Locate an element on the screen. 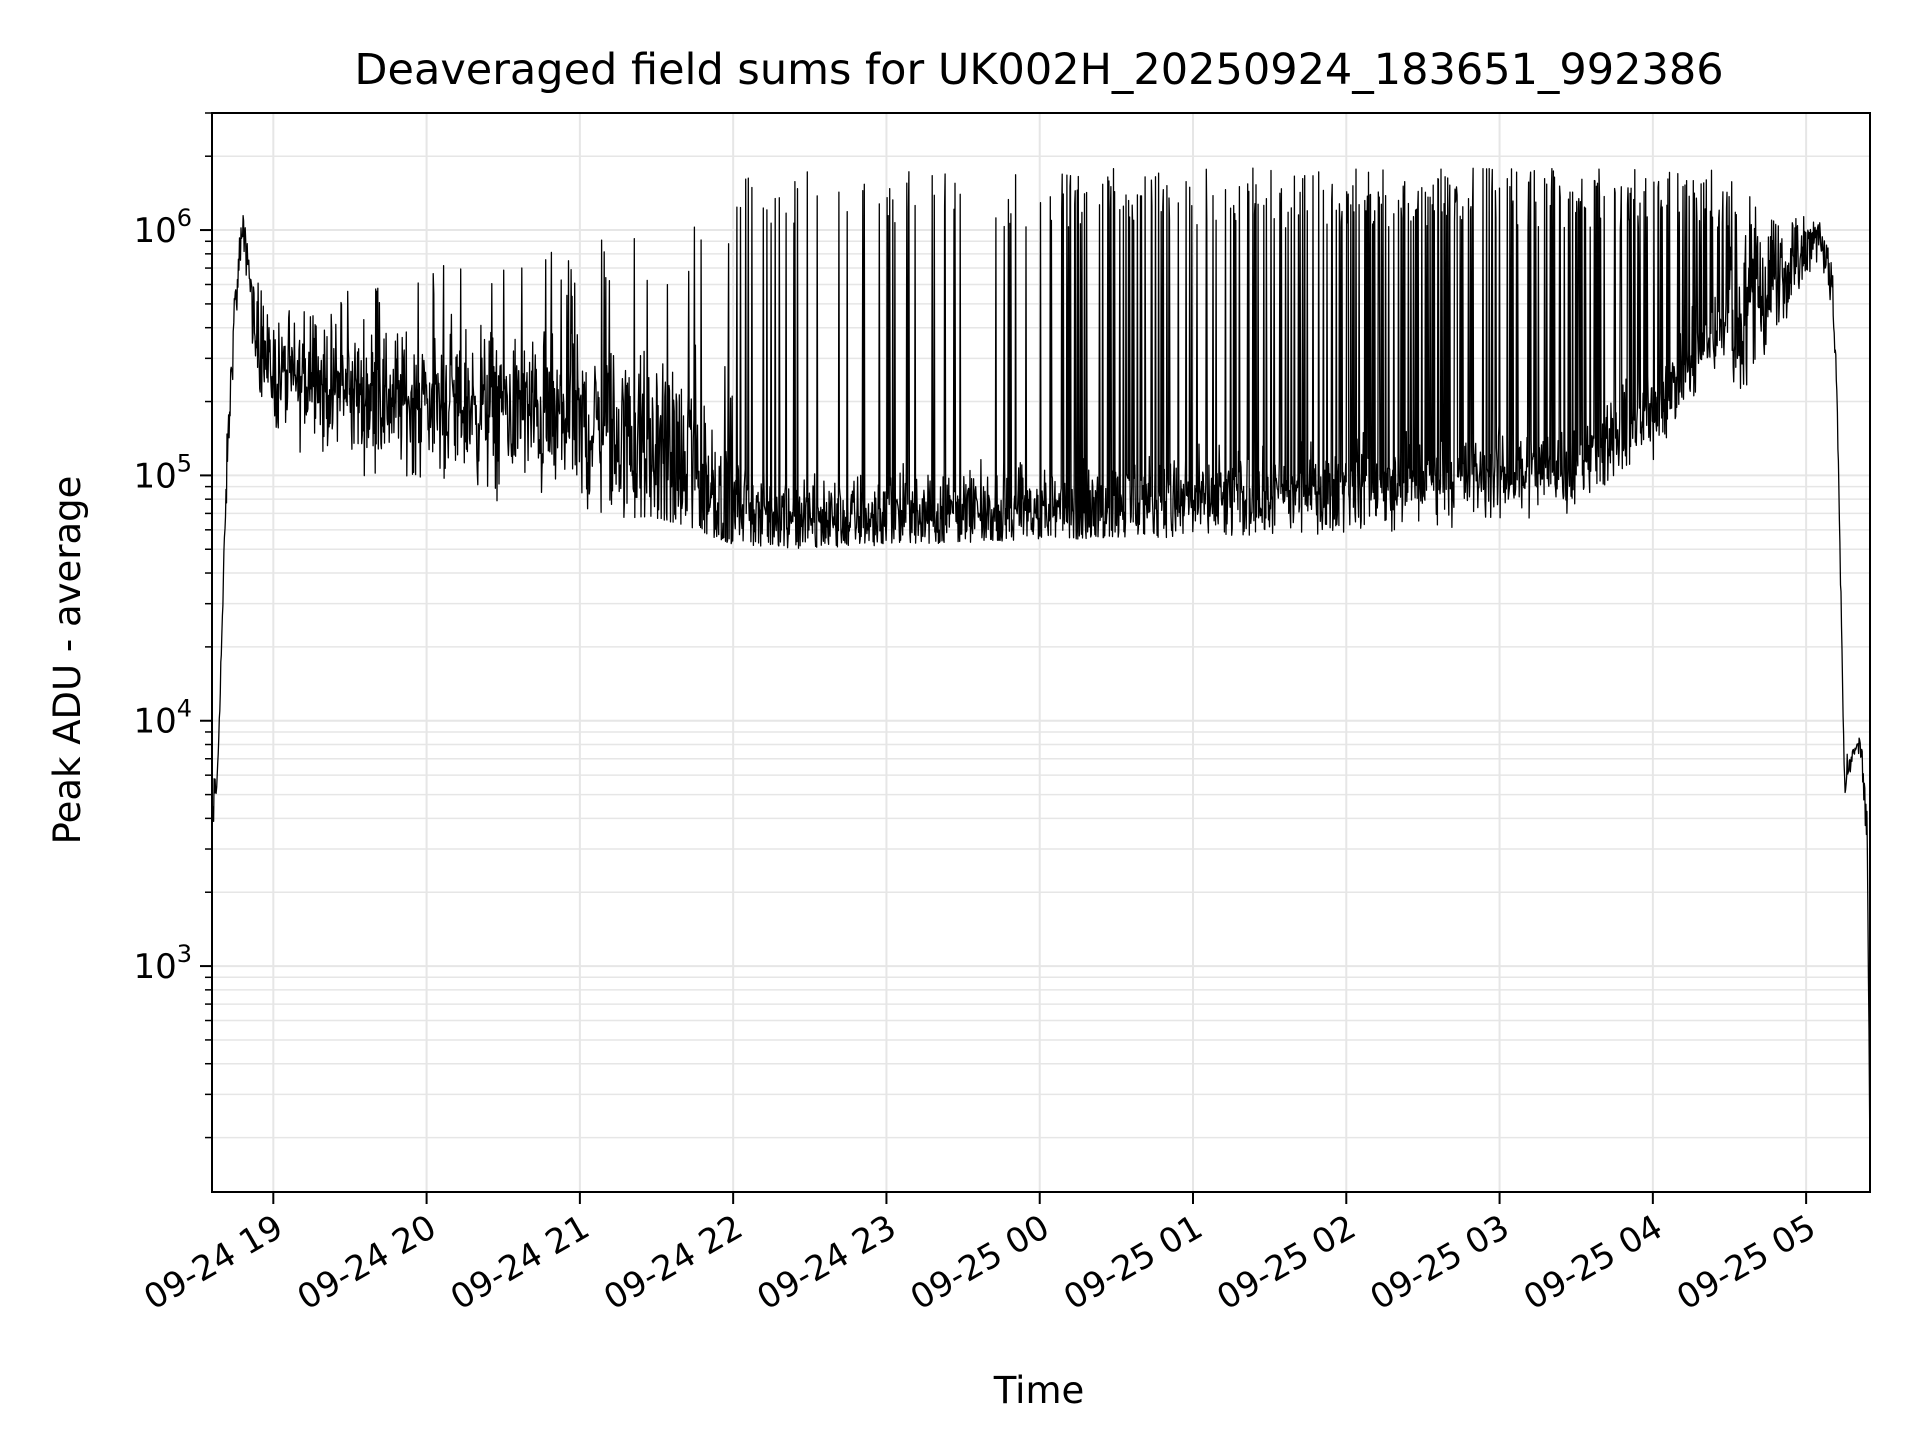 Image resolution: width=1920 pixels, height=1440 pixels. y-tick-label: 10⁵ is located at coordinates (162, 472).